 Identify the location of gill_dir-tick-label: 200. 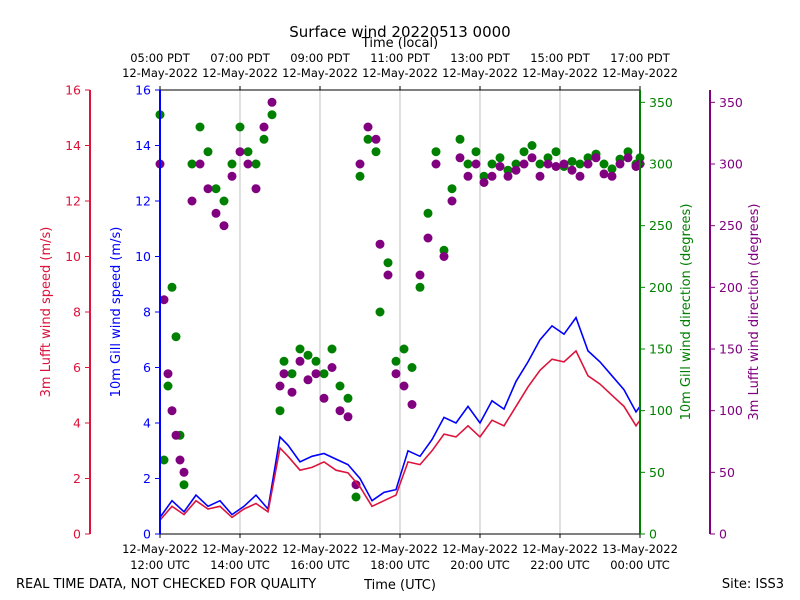
(661, 287).